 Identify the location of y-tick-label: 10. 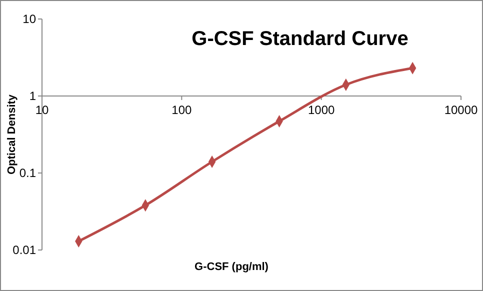
(29, 19).